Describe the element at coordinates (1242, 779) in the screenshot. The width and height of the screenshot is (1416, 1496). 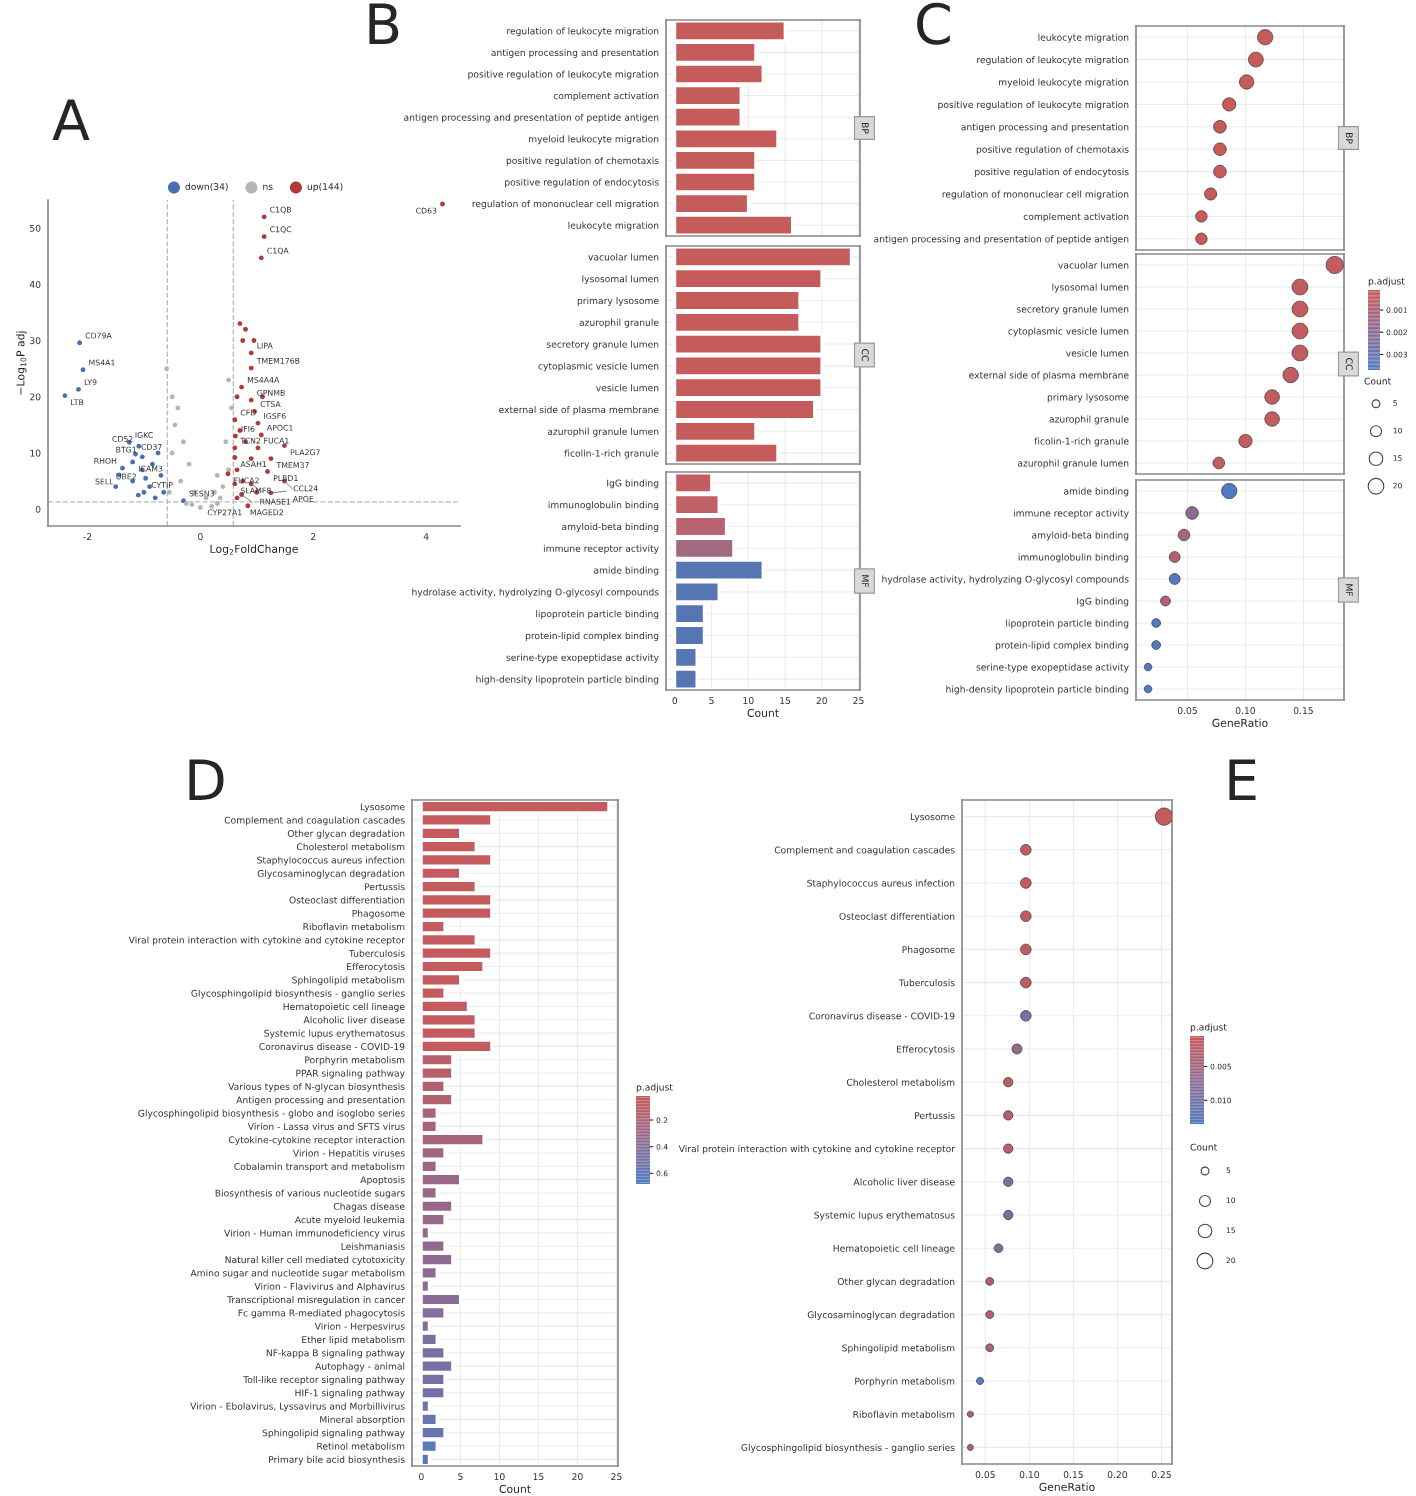
I see `text: E` at that location.